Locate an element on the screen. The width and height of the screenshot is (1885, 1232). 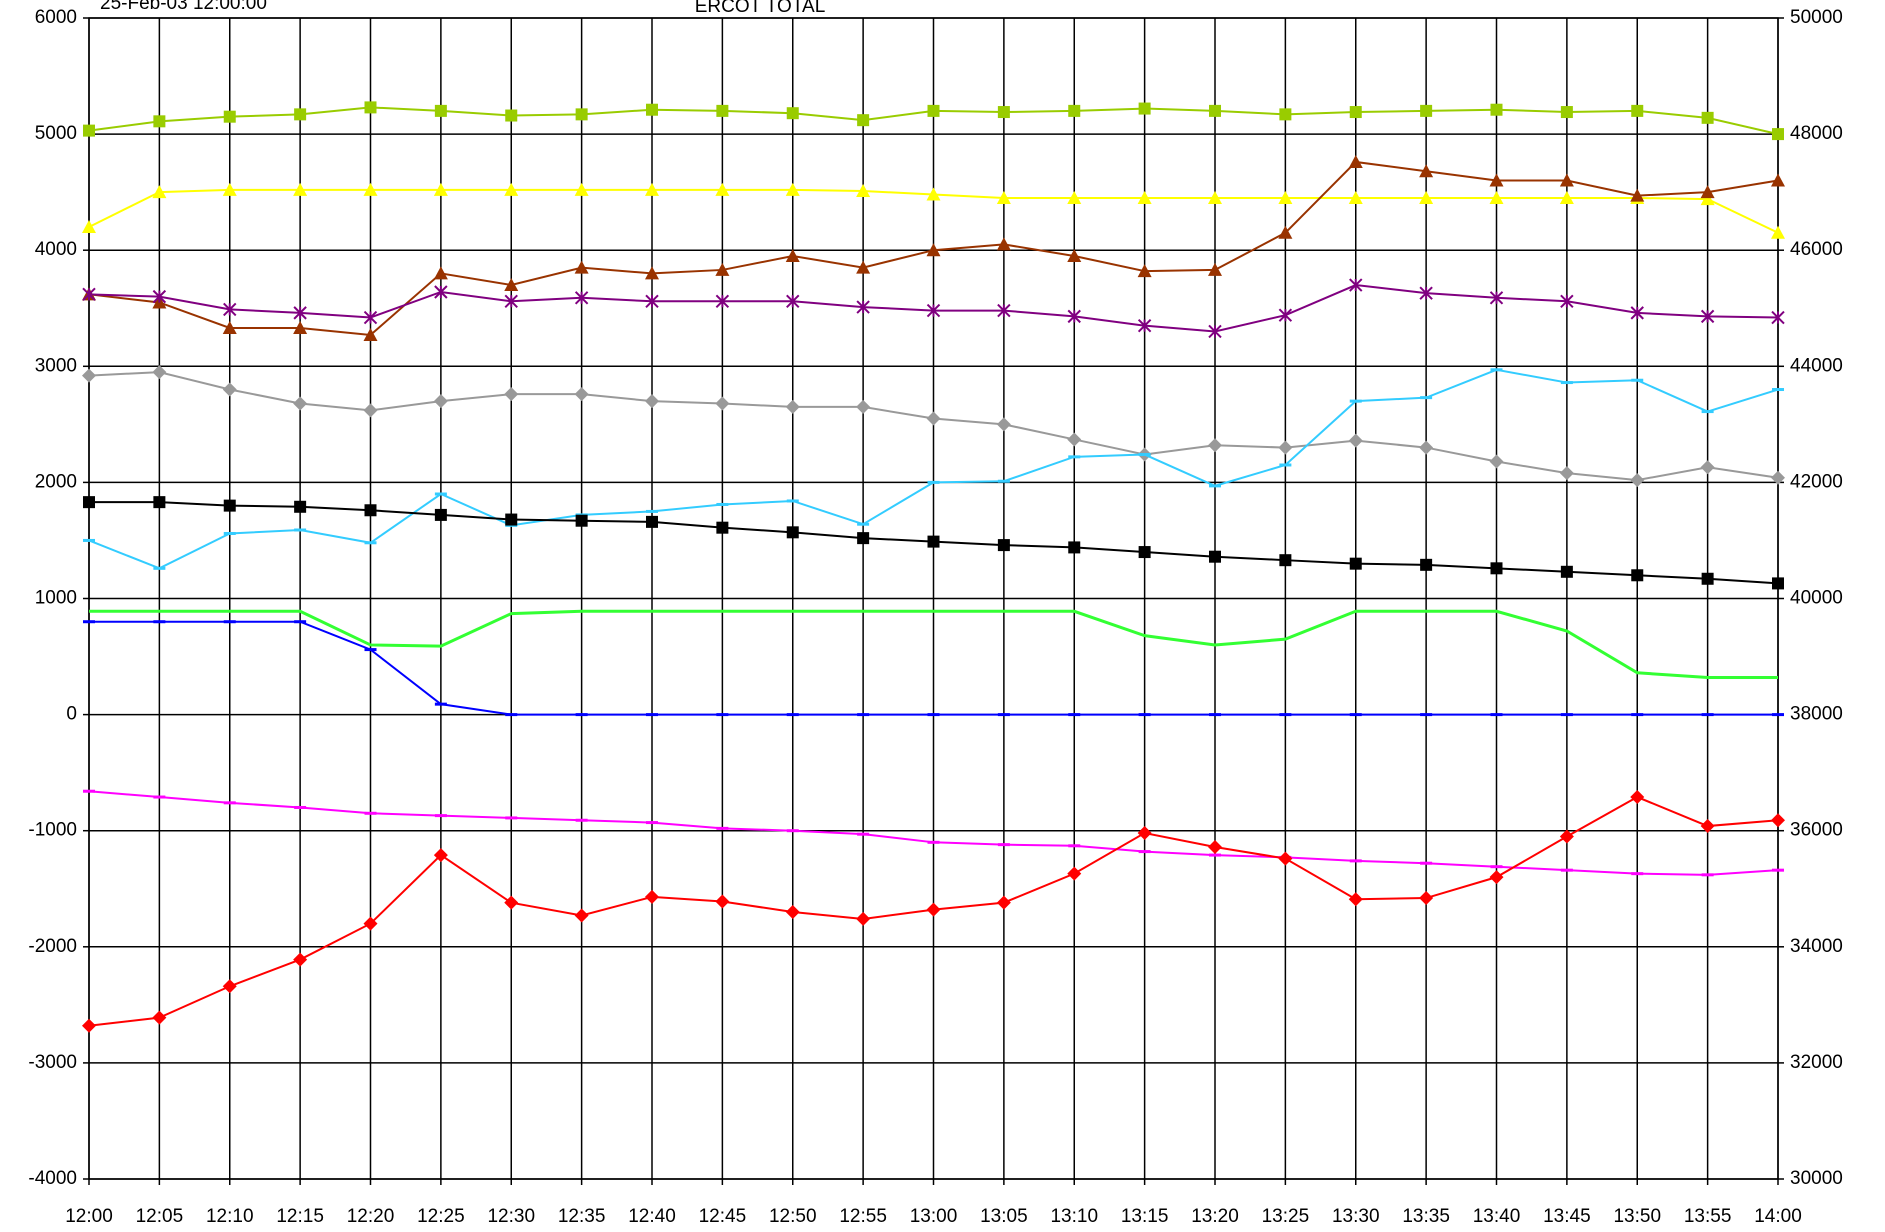
x-tick-label: 12:00 is located at coordinates (89, 1216).